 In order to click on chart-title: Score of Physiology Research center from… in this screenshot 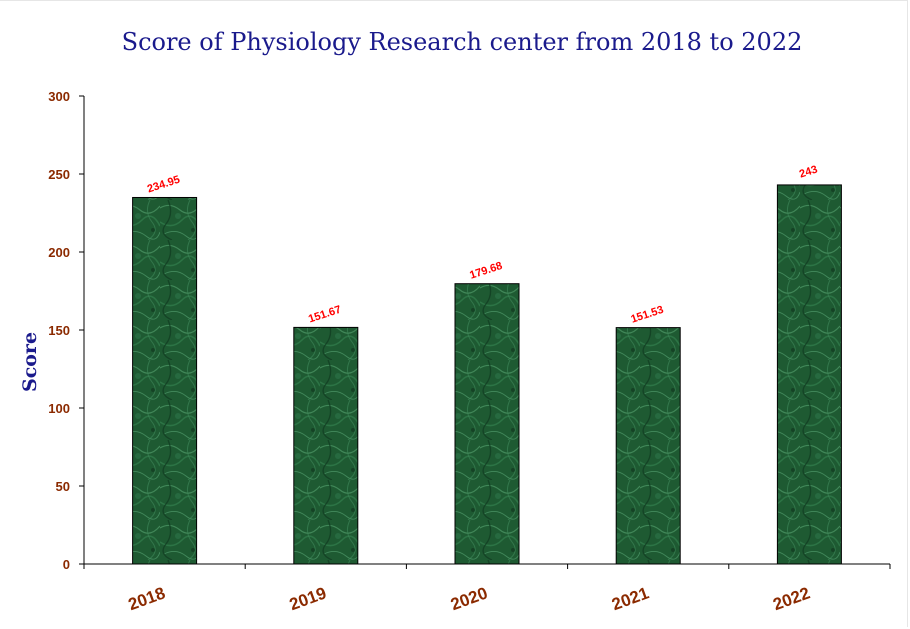, I will do `click(462, 42)`.